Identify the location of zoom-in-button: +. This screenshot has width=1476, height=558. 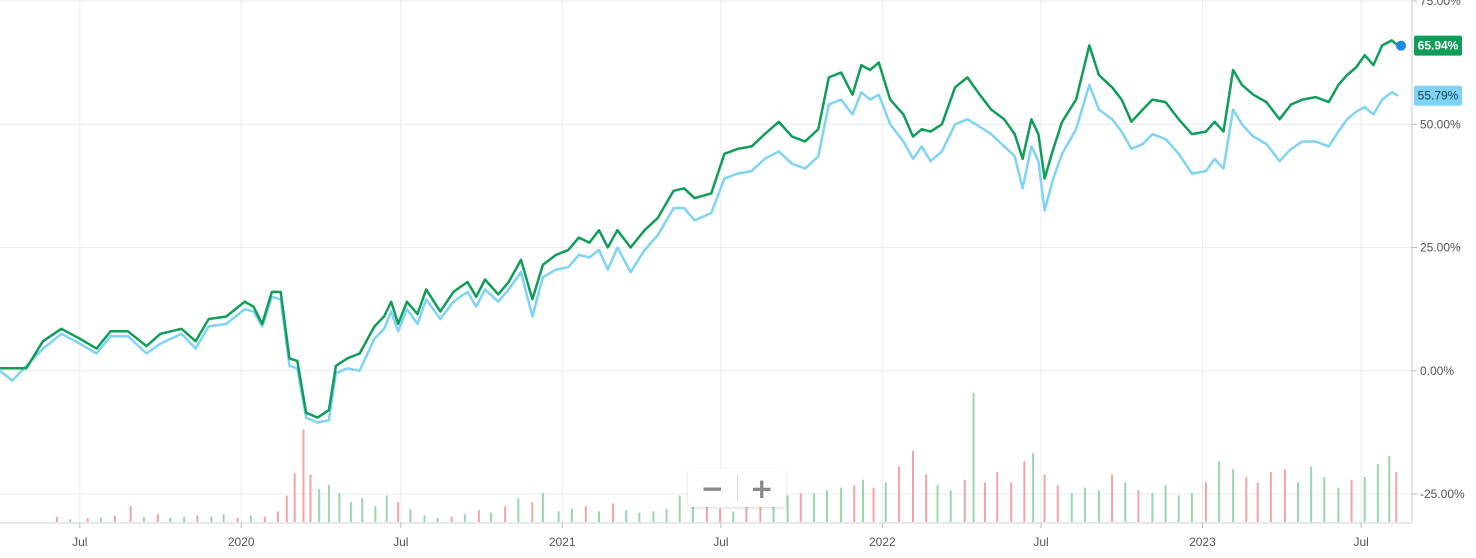
(762, 488).